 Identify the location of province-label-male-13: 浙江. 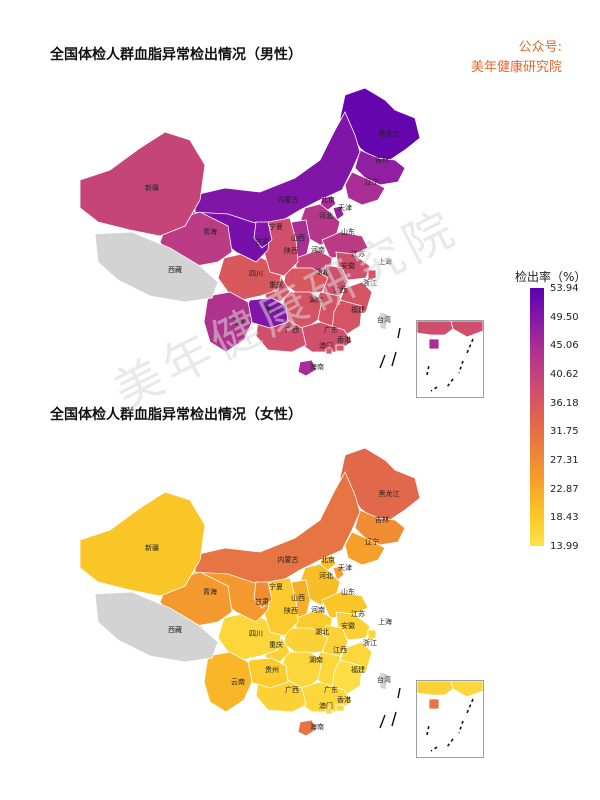
(370, 282).